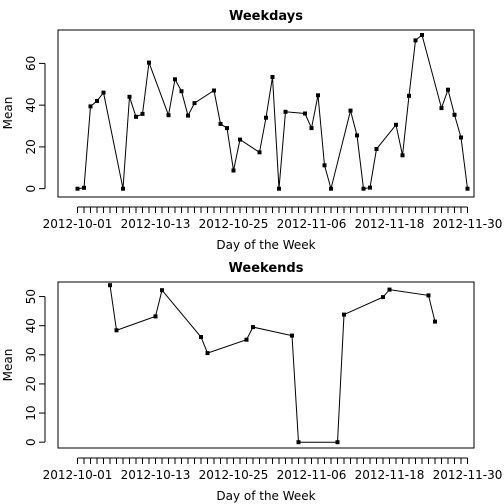 The height and width of the screenshot is (504, 504). I want to click on weekends-x-axis-label: Day of the Week, so click(265, 496).